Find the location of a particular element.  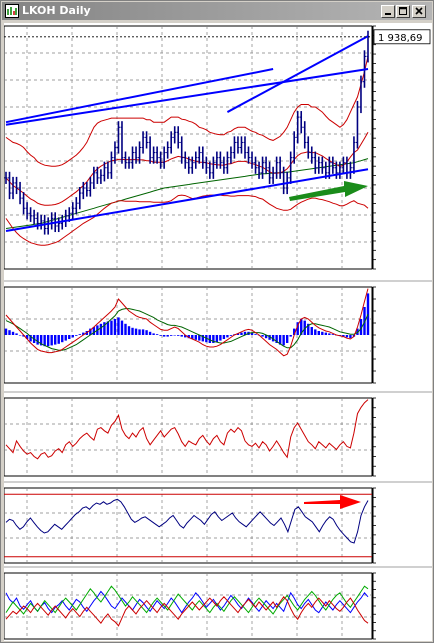

red-arrow is located at coordinates (332, 502).